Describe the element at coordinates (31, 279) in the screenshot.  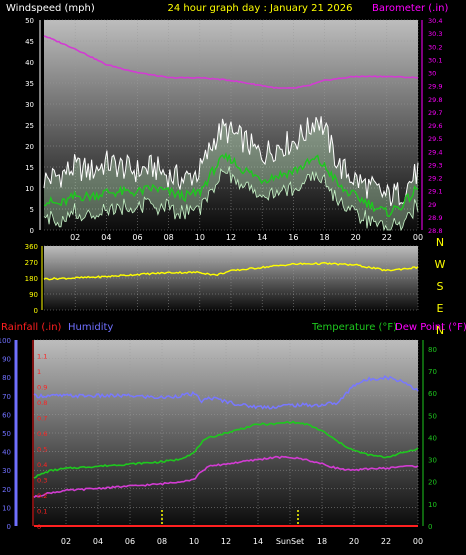
I see `direction-degree-tick-label: 180` at that location.